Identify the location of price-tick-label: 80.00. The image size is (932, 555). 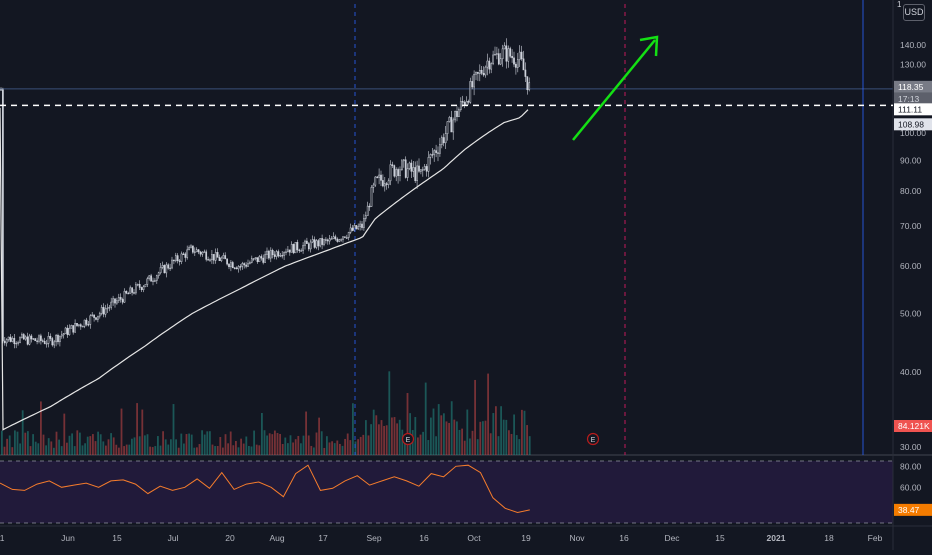
(911, 191).